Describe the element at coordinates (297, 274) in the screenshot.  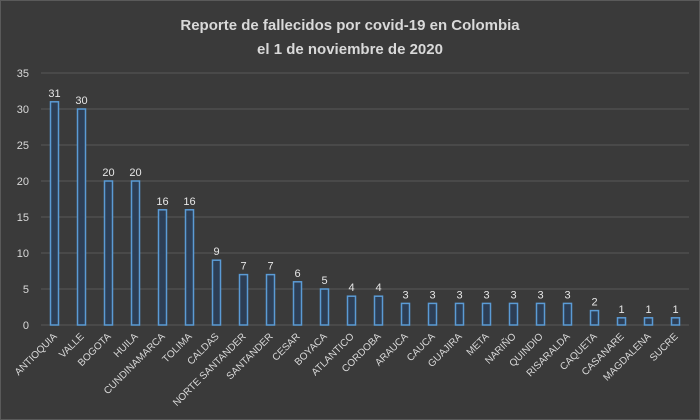
I see `data-label: 6` at that location.